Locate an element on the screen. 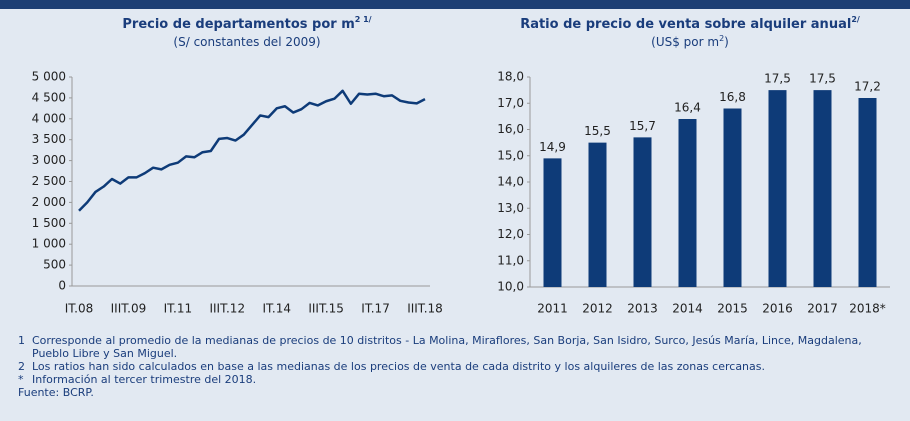 The image size is (910, 421). y-tick-label: 10,0 is located at coordinates (510, 287).